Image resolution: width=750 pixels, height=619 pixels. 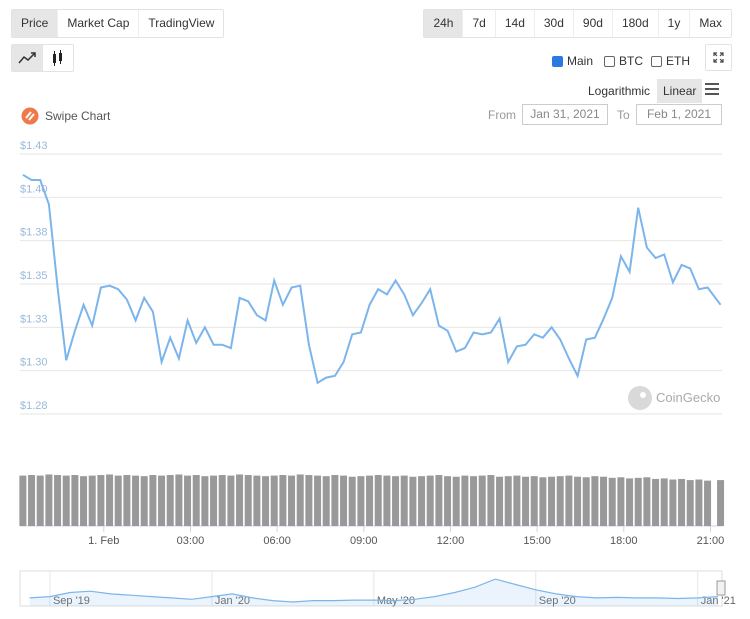 I want to click on to-date-input: Feb 1, 2021, so click(x=679, y=114).